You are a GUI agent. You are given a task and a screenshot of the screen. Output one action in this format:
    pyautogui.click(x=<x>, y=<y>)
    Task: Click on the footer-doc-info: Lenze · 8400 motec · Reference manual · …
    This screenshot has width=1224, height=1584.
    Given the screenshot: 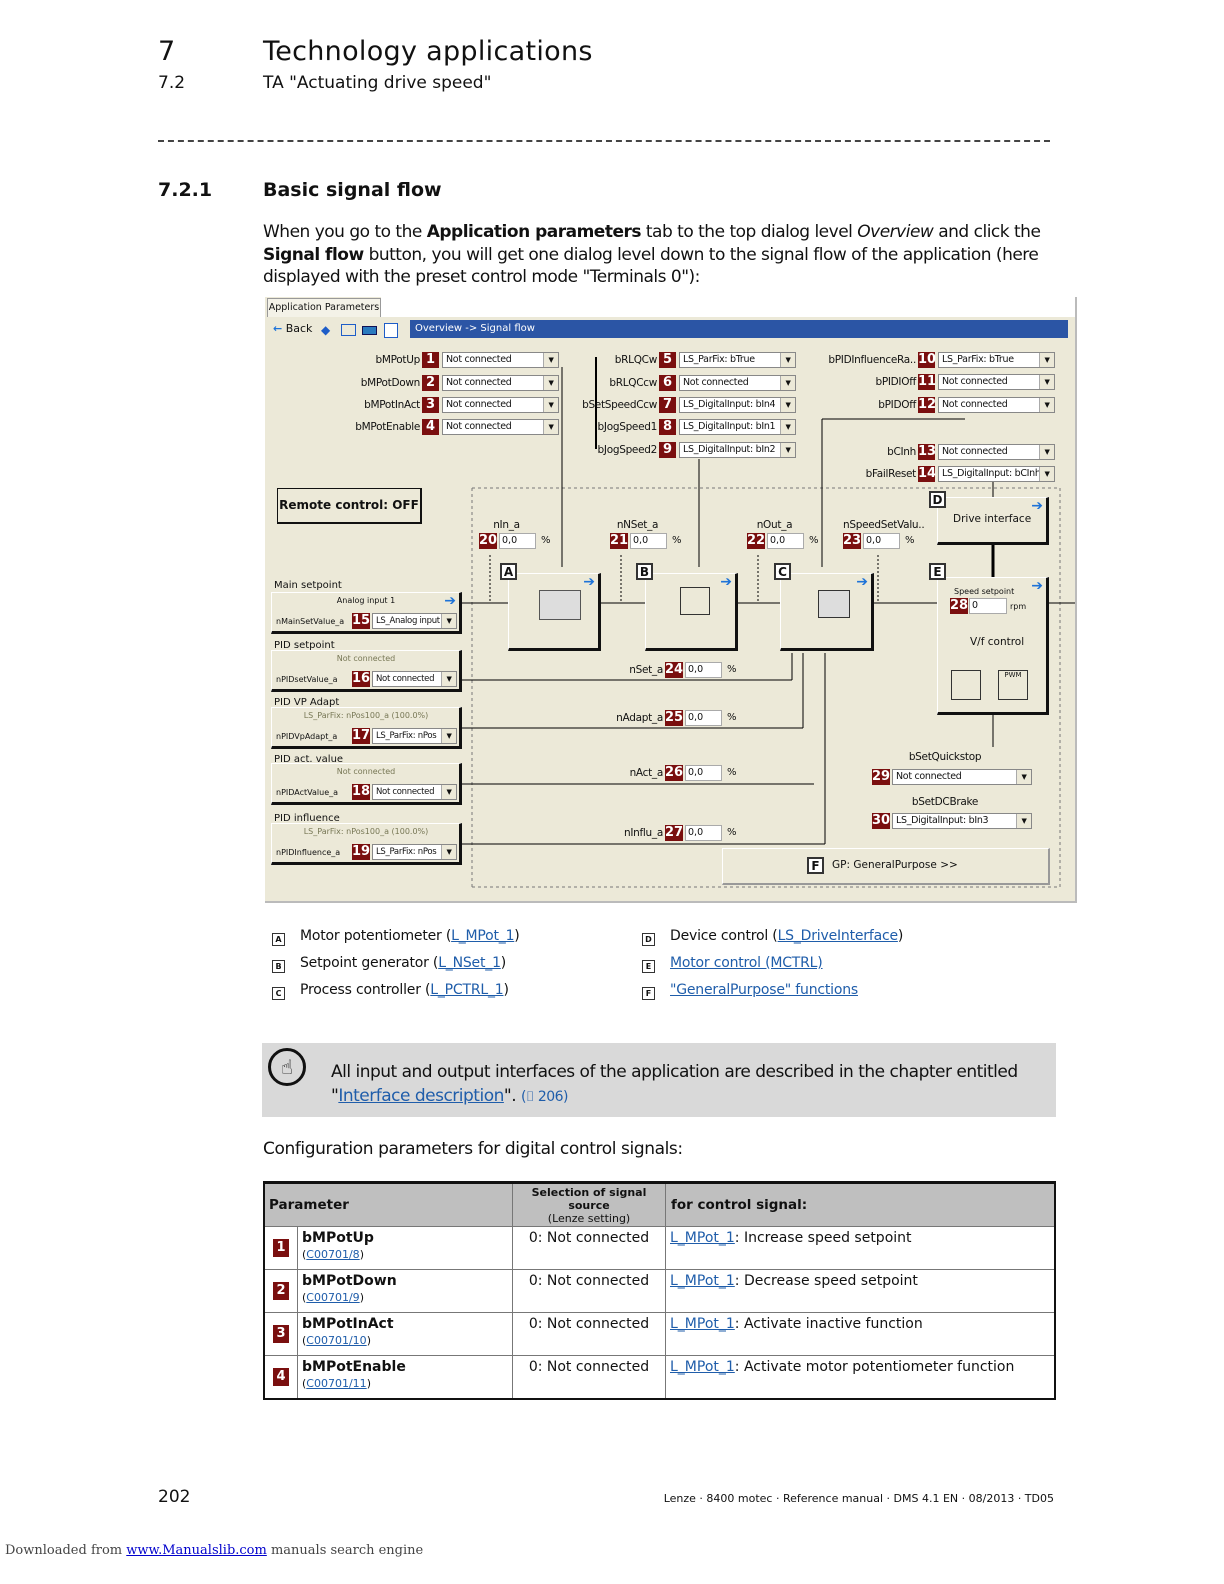 What is the action you would take?
    pyautogui.click(x=858, y=1498)
    